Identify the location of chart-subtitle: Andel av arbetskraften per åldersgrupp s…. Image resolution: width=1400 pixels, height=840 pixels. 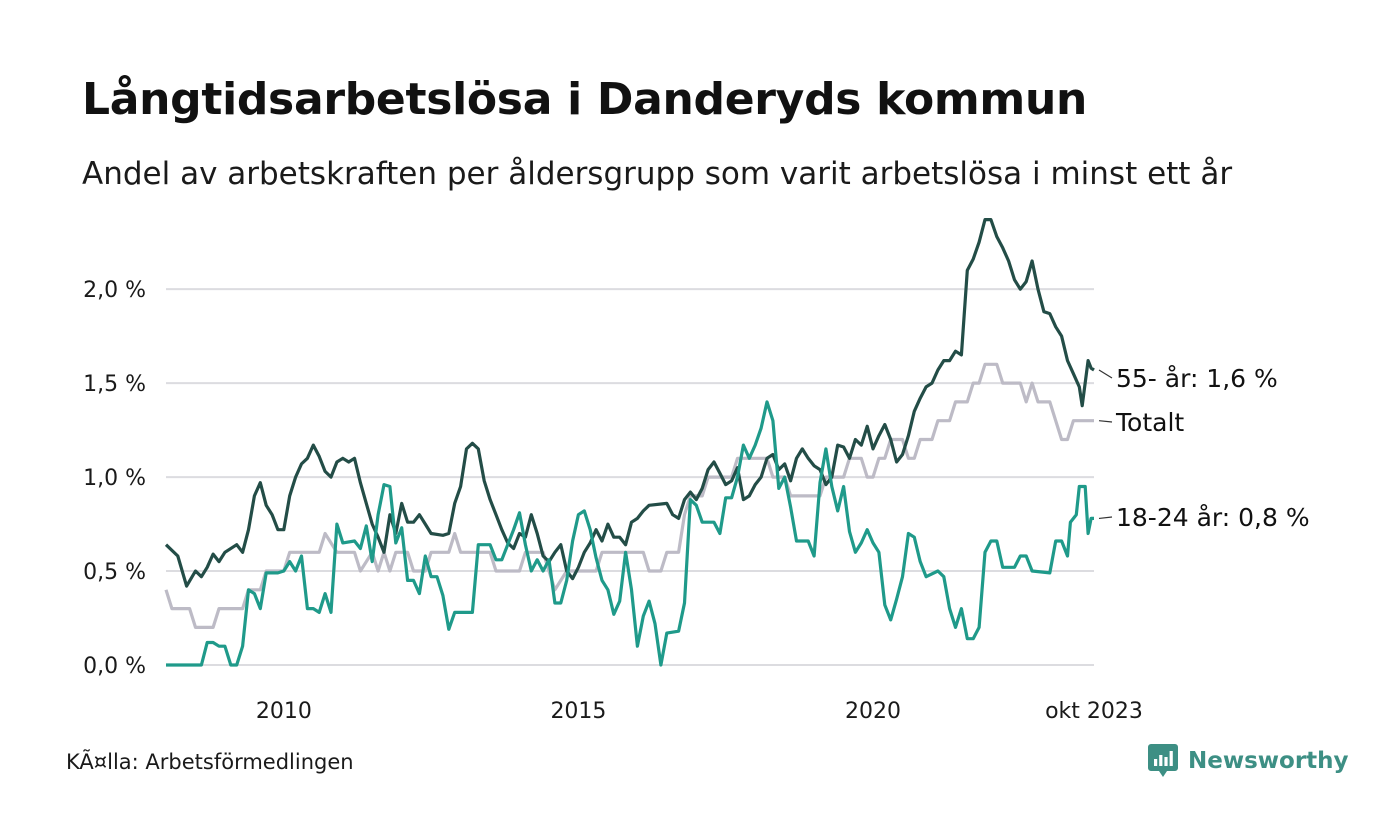
(657, 174).